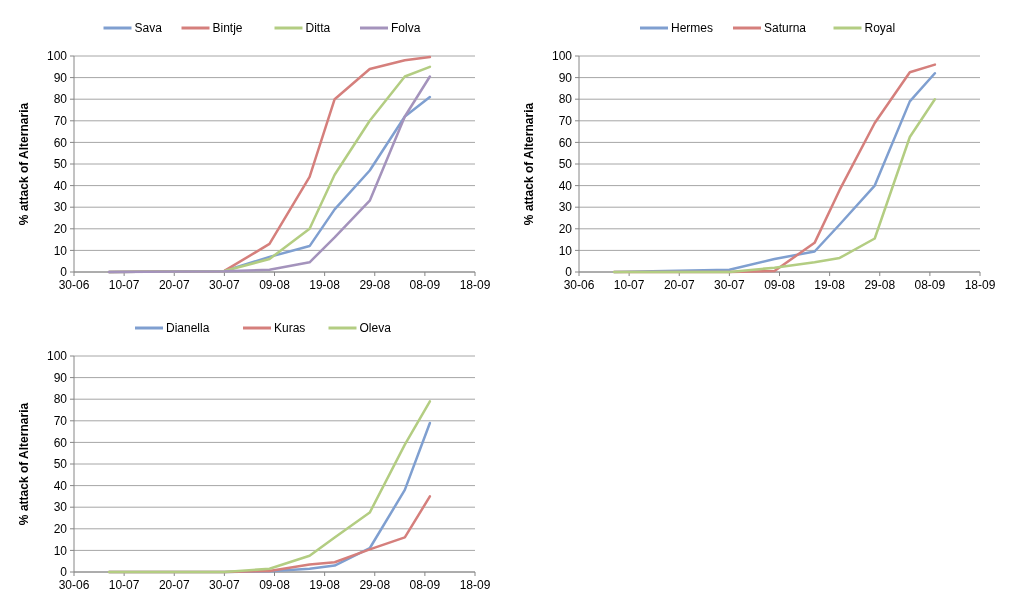  Describe the element at coordinates (785, 28) in the screenshot. I see `legend-label: Saturna` at that location.